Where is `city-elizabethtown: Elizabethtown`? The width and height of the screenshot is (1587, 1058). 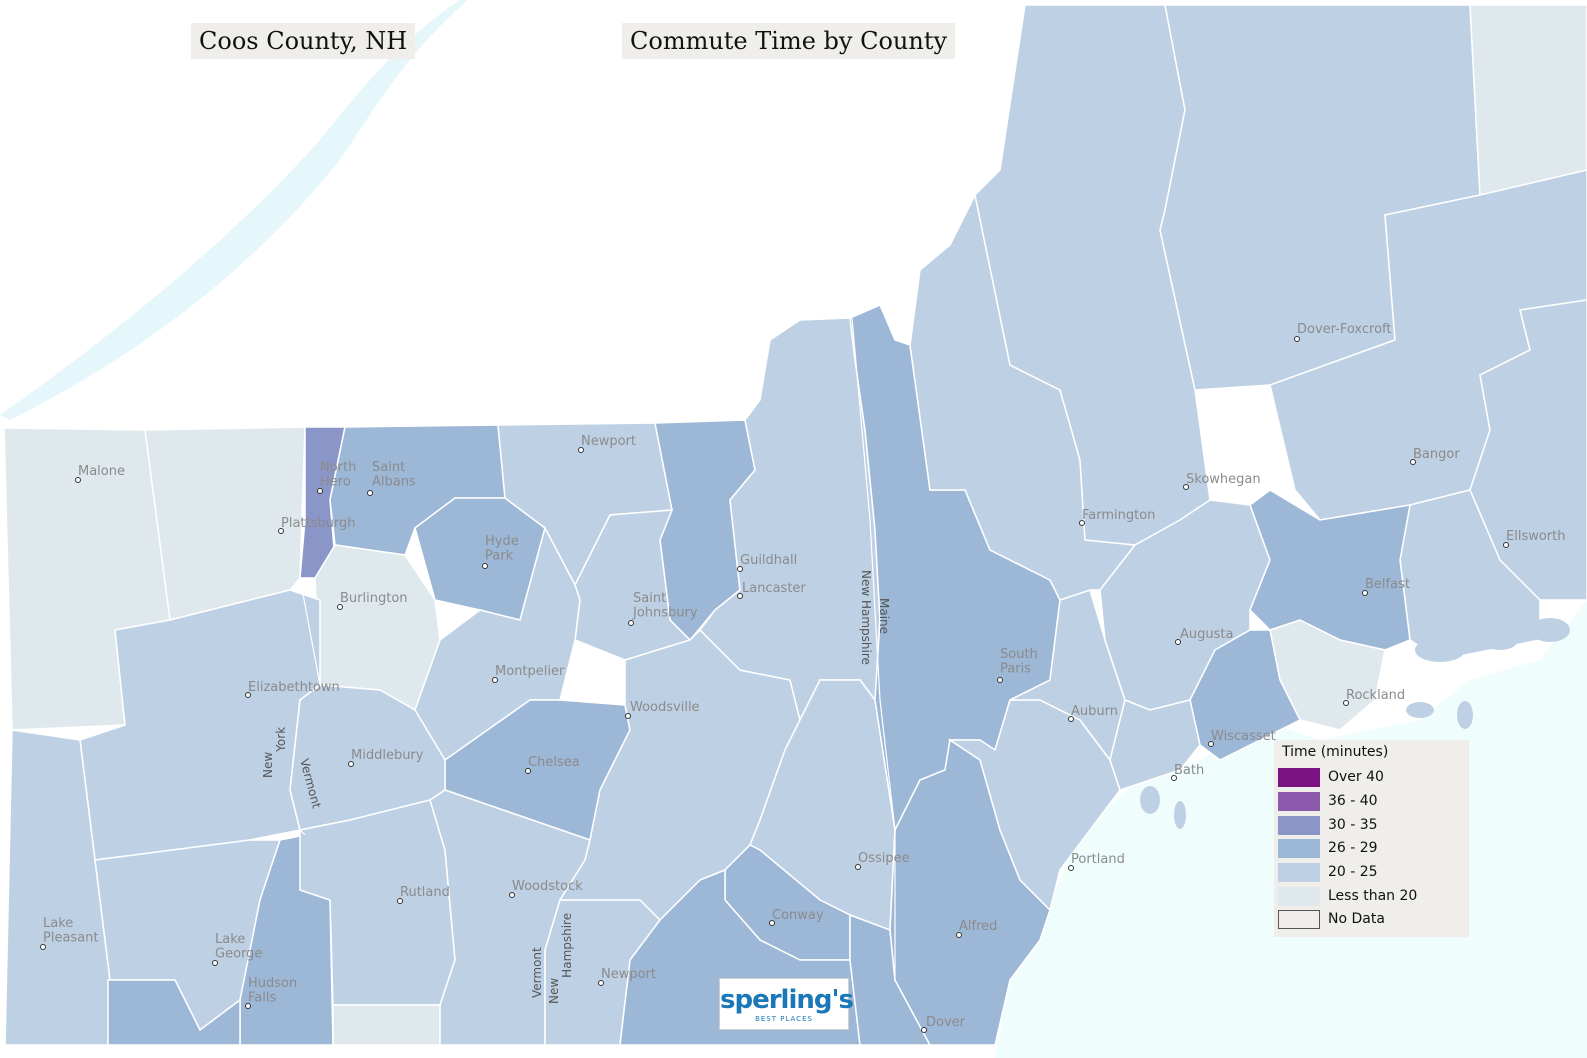
city-elizabethtown: Elizabethtown is located at coordinates (292, 689).